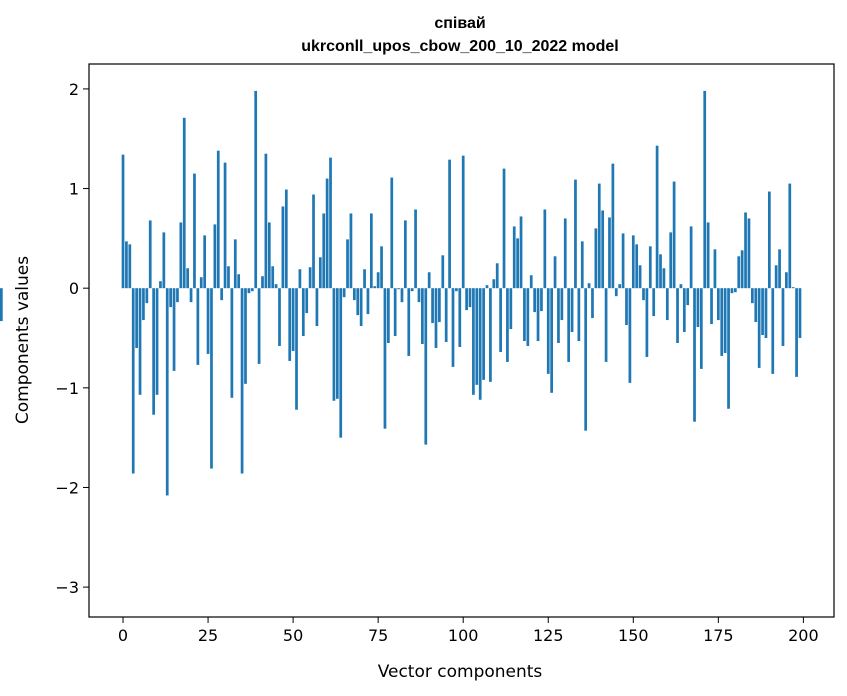  I want to click on y-tick-label: 1, so click(74, 189).